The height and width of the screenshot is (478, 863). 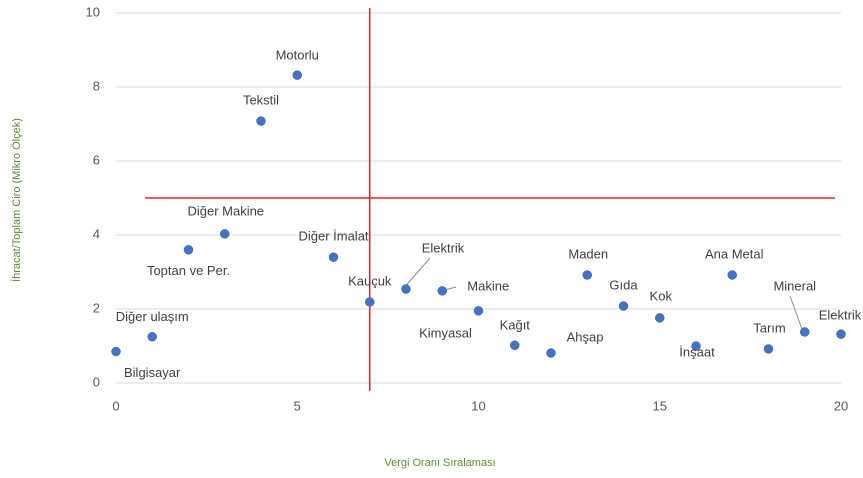 I want to click on data-label: Kağıt, so click(x=515, y=325).